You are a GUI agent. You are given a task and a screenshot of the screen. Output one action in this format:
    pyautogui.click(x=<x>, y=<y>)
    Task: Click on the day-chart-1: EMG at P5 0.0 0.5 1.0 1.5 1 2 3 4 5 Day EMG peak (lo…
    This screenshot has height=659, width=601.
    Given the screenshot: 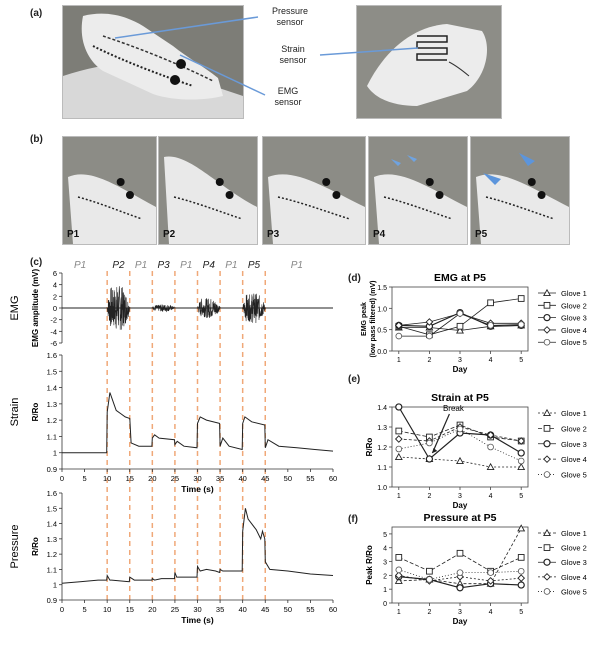 What is the action you would take?
    pyautogui.click(x=474, y=323)
    